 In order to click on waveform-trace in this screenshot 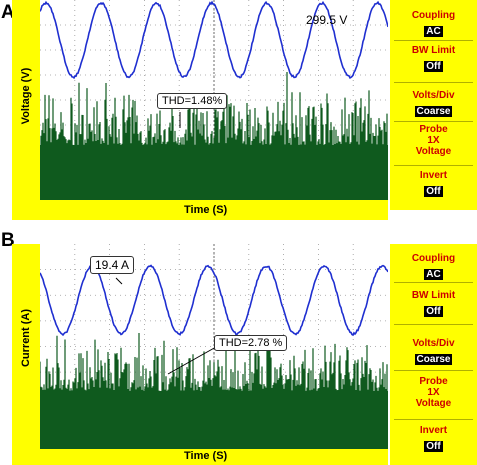, I will do `click(214, 40)`.